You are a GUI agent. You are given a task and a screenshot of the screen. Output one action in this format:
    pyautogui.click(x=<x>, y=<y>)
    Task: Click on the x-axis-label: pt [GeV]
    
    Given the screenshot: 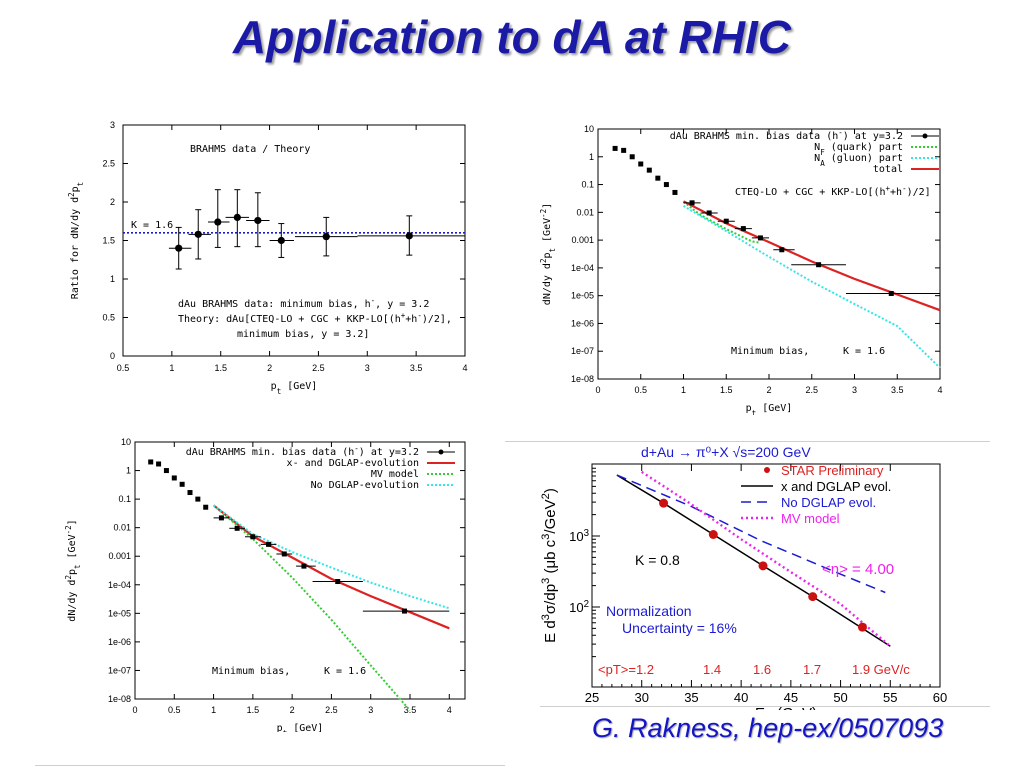 What is the action you would take?
    pyautogui.click(x=300, y=727)
    